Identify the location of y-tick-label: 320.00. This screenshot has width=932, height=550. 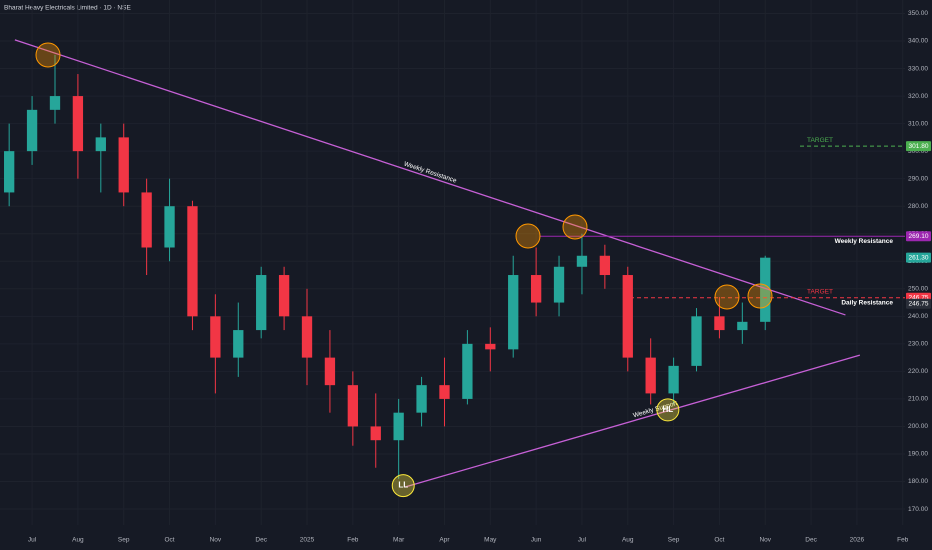
(918, 96).